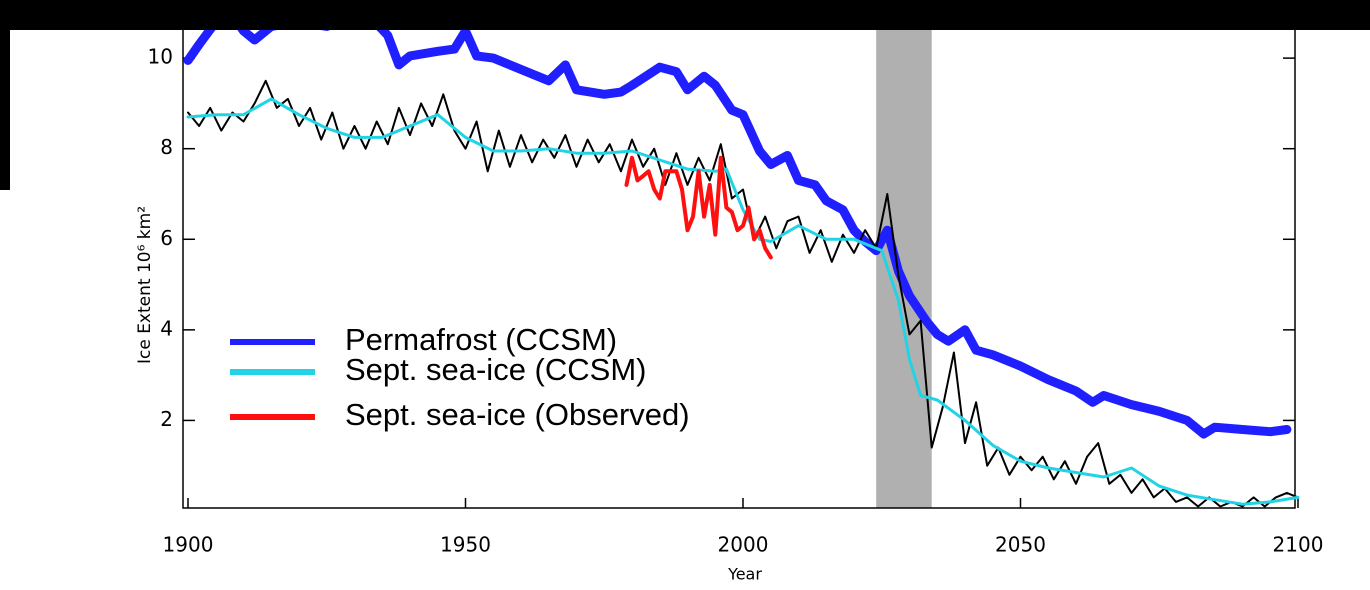 The width and height of the screenshot is (1370, 590). What do you see at coordinates (166, 419) in the screenshot?
I see `y-tick-label: 2` at bounding box center [166, 419].